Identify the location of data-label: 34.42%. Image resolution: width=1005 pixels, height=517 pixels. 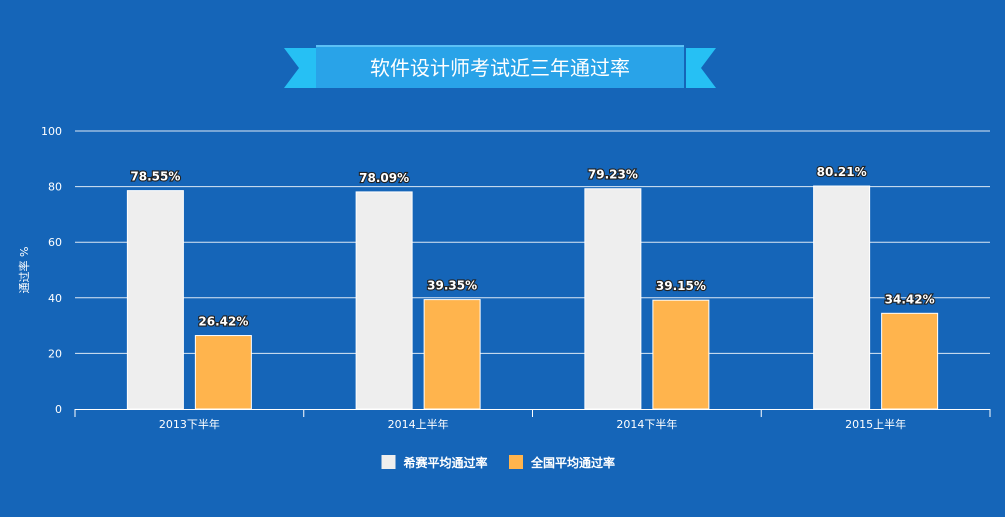
(910, 299).